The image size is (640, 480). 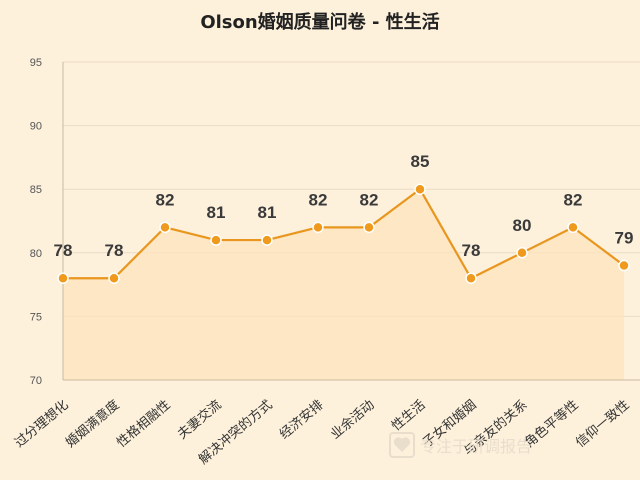 I want to click on y-tick-label: 75, so click(x=36, y=317).